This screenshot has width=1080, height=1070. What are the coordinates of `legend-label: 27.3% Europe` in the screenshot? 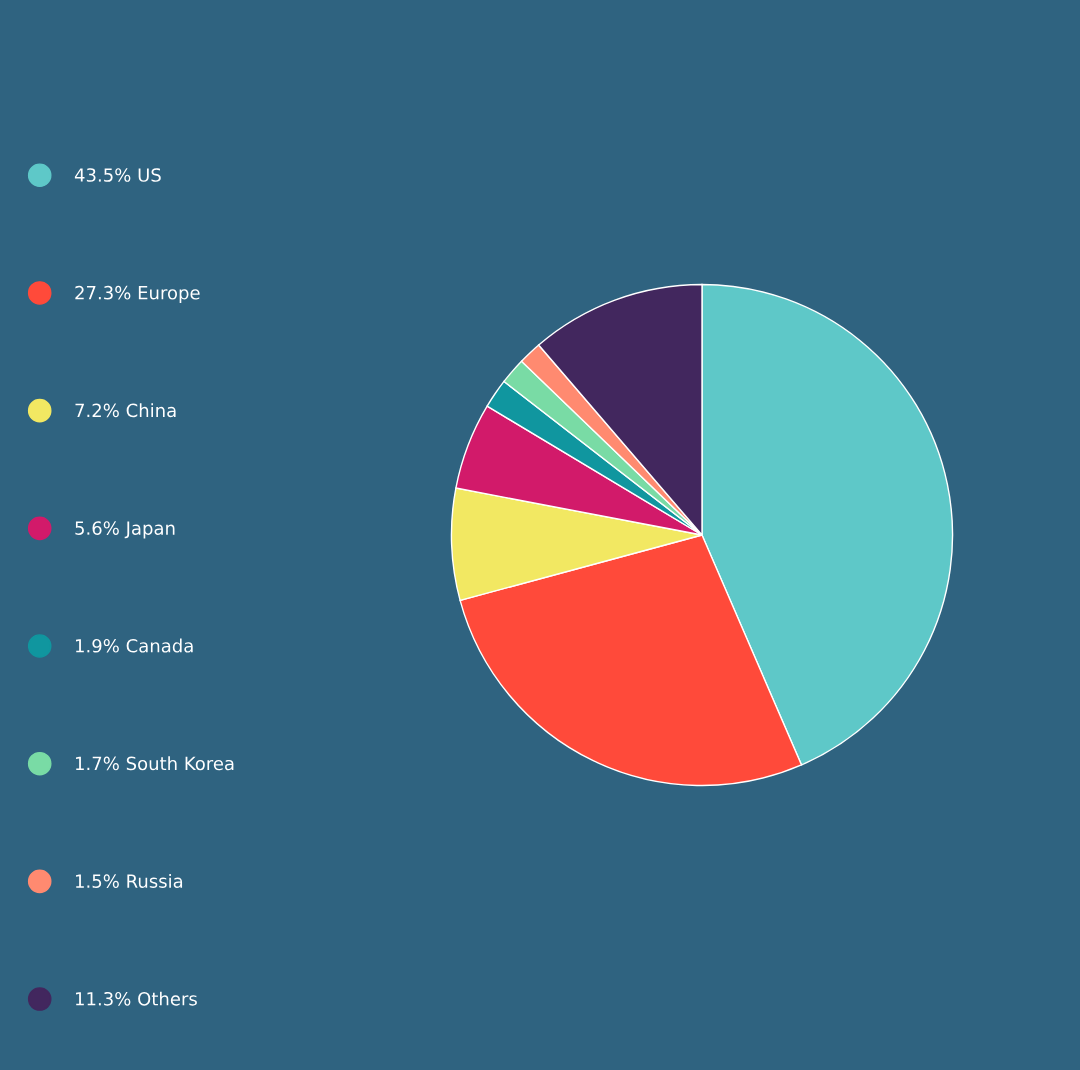 It's located at (137, 294).